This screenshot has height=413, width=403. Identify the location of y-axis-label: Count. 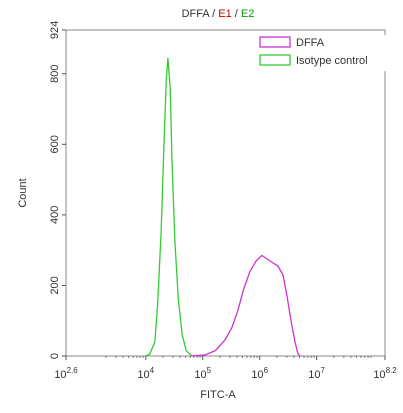
(23, 192).